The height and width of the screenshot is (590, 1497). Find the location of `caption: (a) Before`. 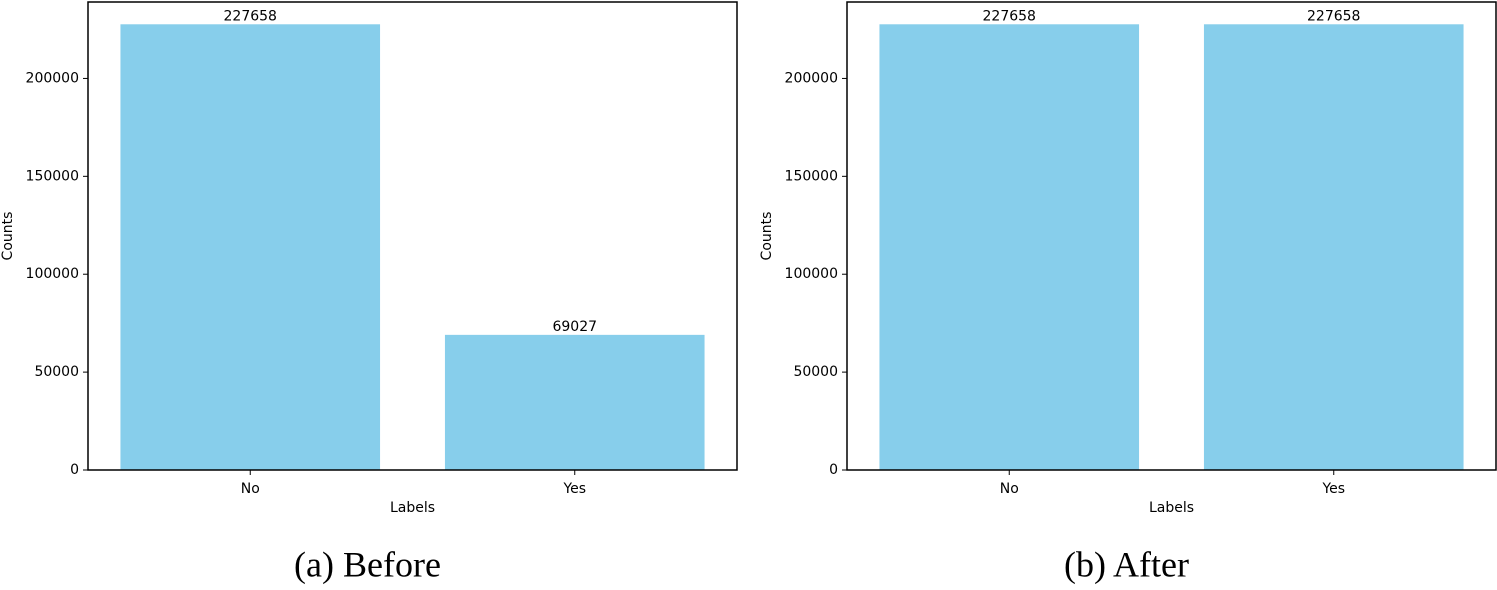

caption: (a) Before is located at coordinates (367, 564).